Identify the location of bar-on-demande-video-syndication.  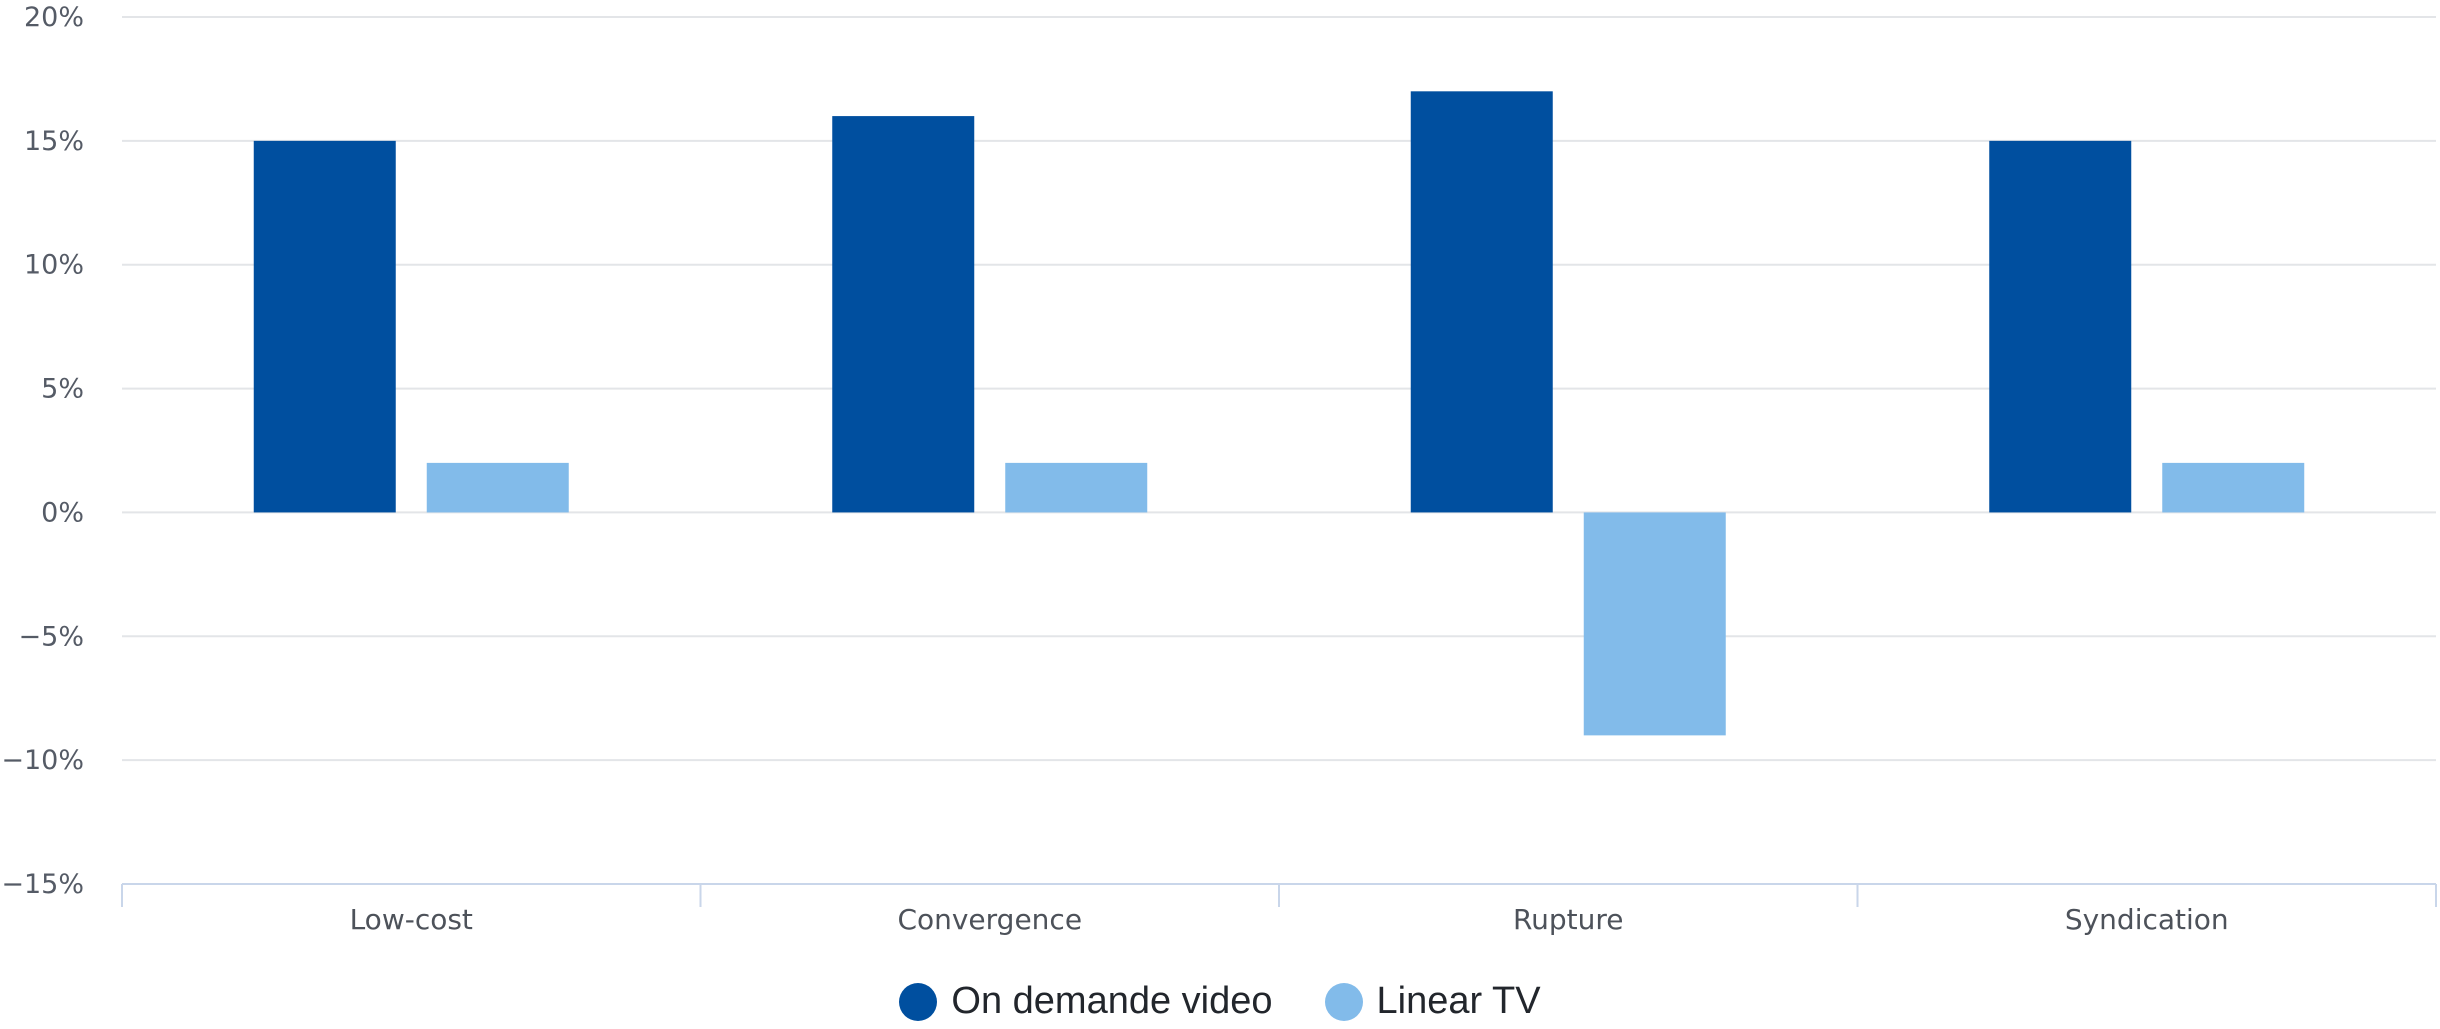
(2060, 326).